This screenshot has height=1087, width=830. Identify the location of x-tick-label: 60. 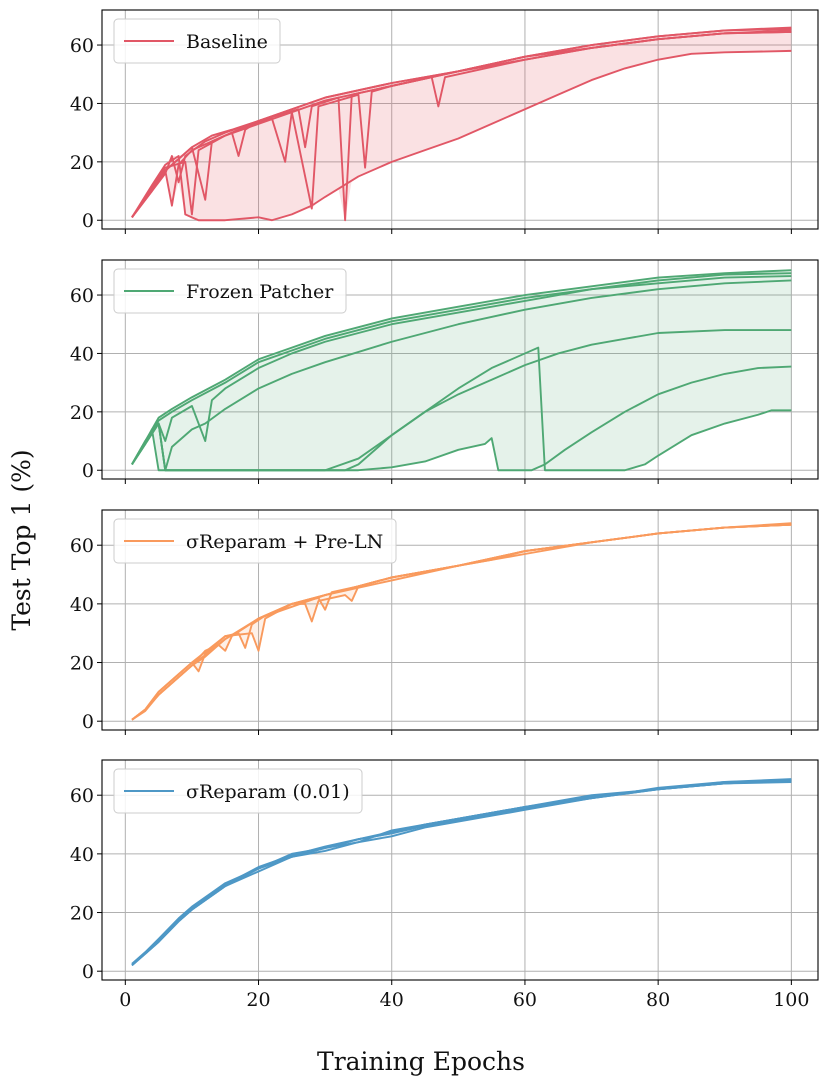
(525, 1000).